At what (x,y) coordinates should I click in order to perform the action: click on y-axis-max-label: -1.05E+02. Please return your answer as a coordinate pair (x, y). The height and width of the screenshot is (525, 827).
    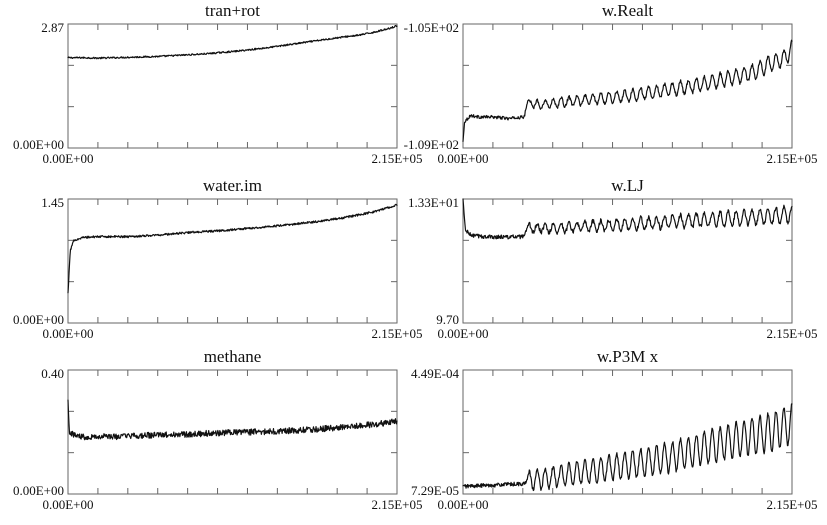
    Looking at the image, I should click on (431, 27).